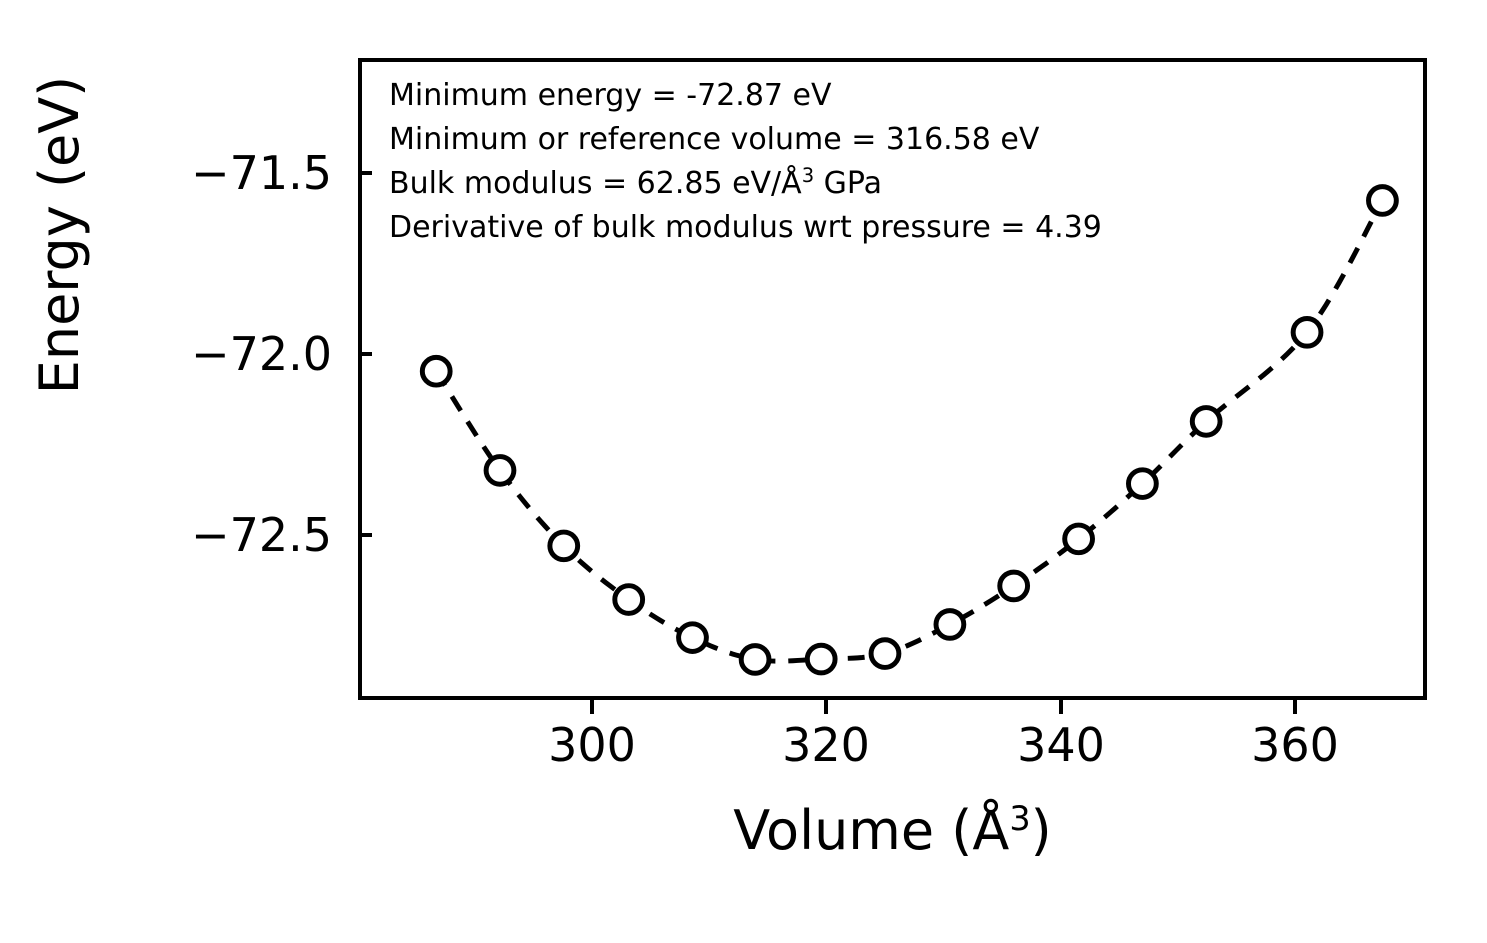 The image size is (1487, 943). What do you see at coordinates (592, 745) in the screenshot?
I see `x-ticklabel-300: 300` at bounding box center [592, 745].